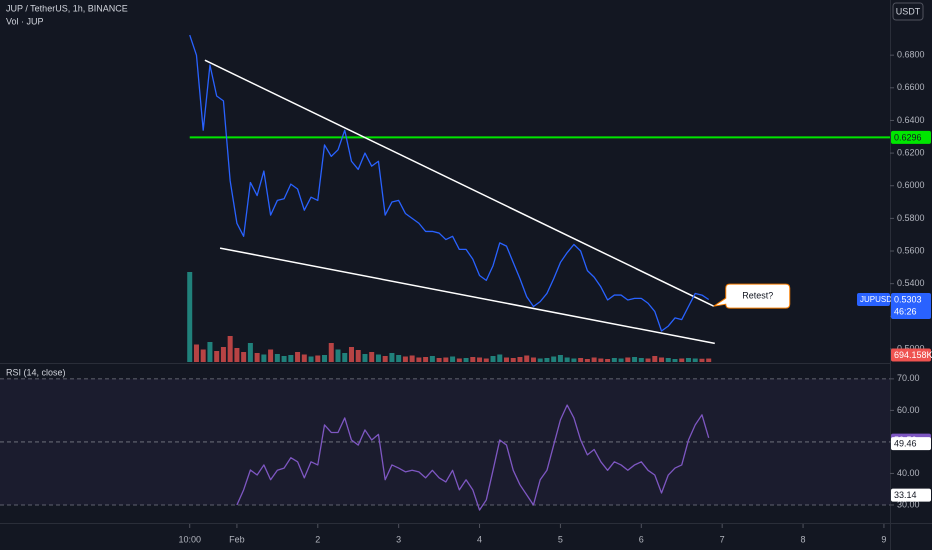 This screenshot has height=550, width=932. Describe the element at coordinates (883, 539) in the screenshot. I see `x-tick-label: 9` at that location.